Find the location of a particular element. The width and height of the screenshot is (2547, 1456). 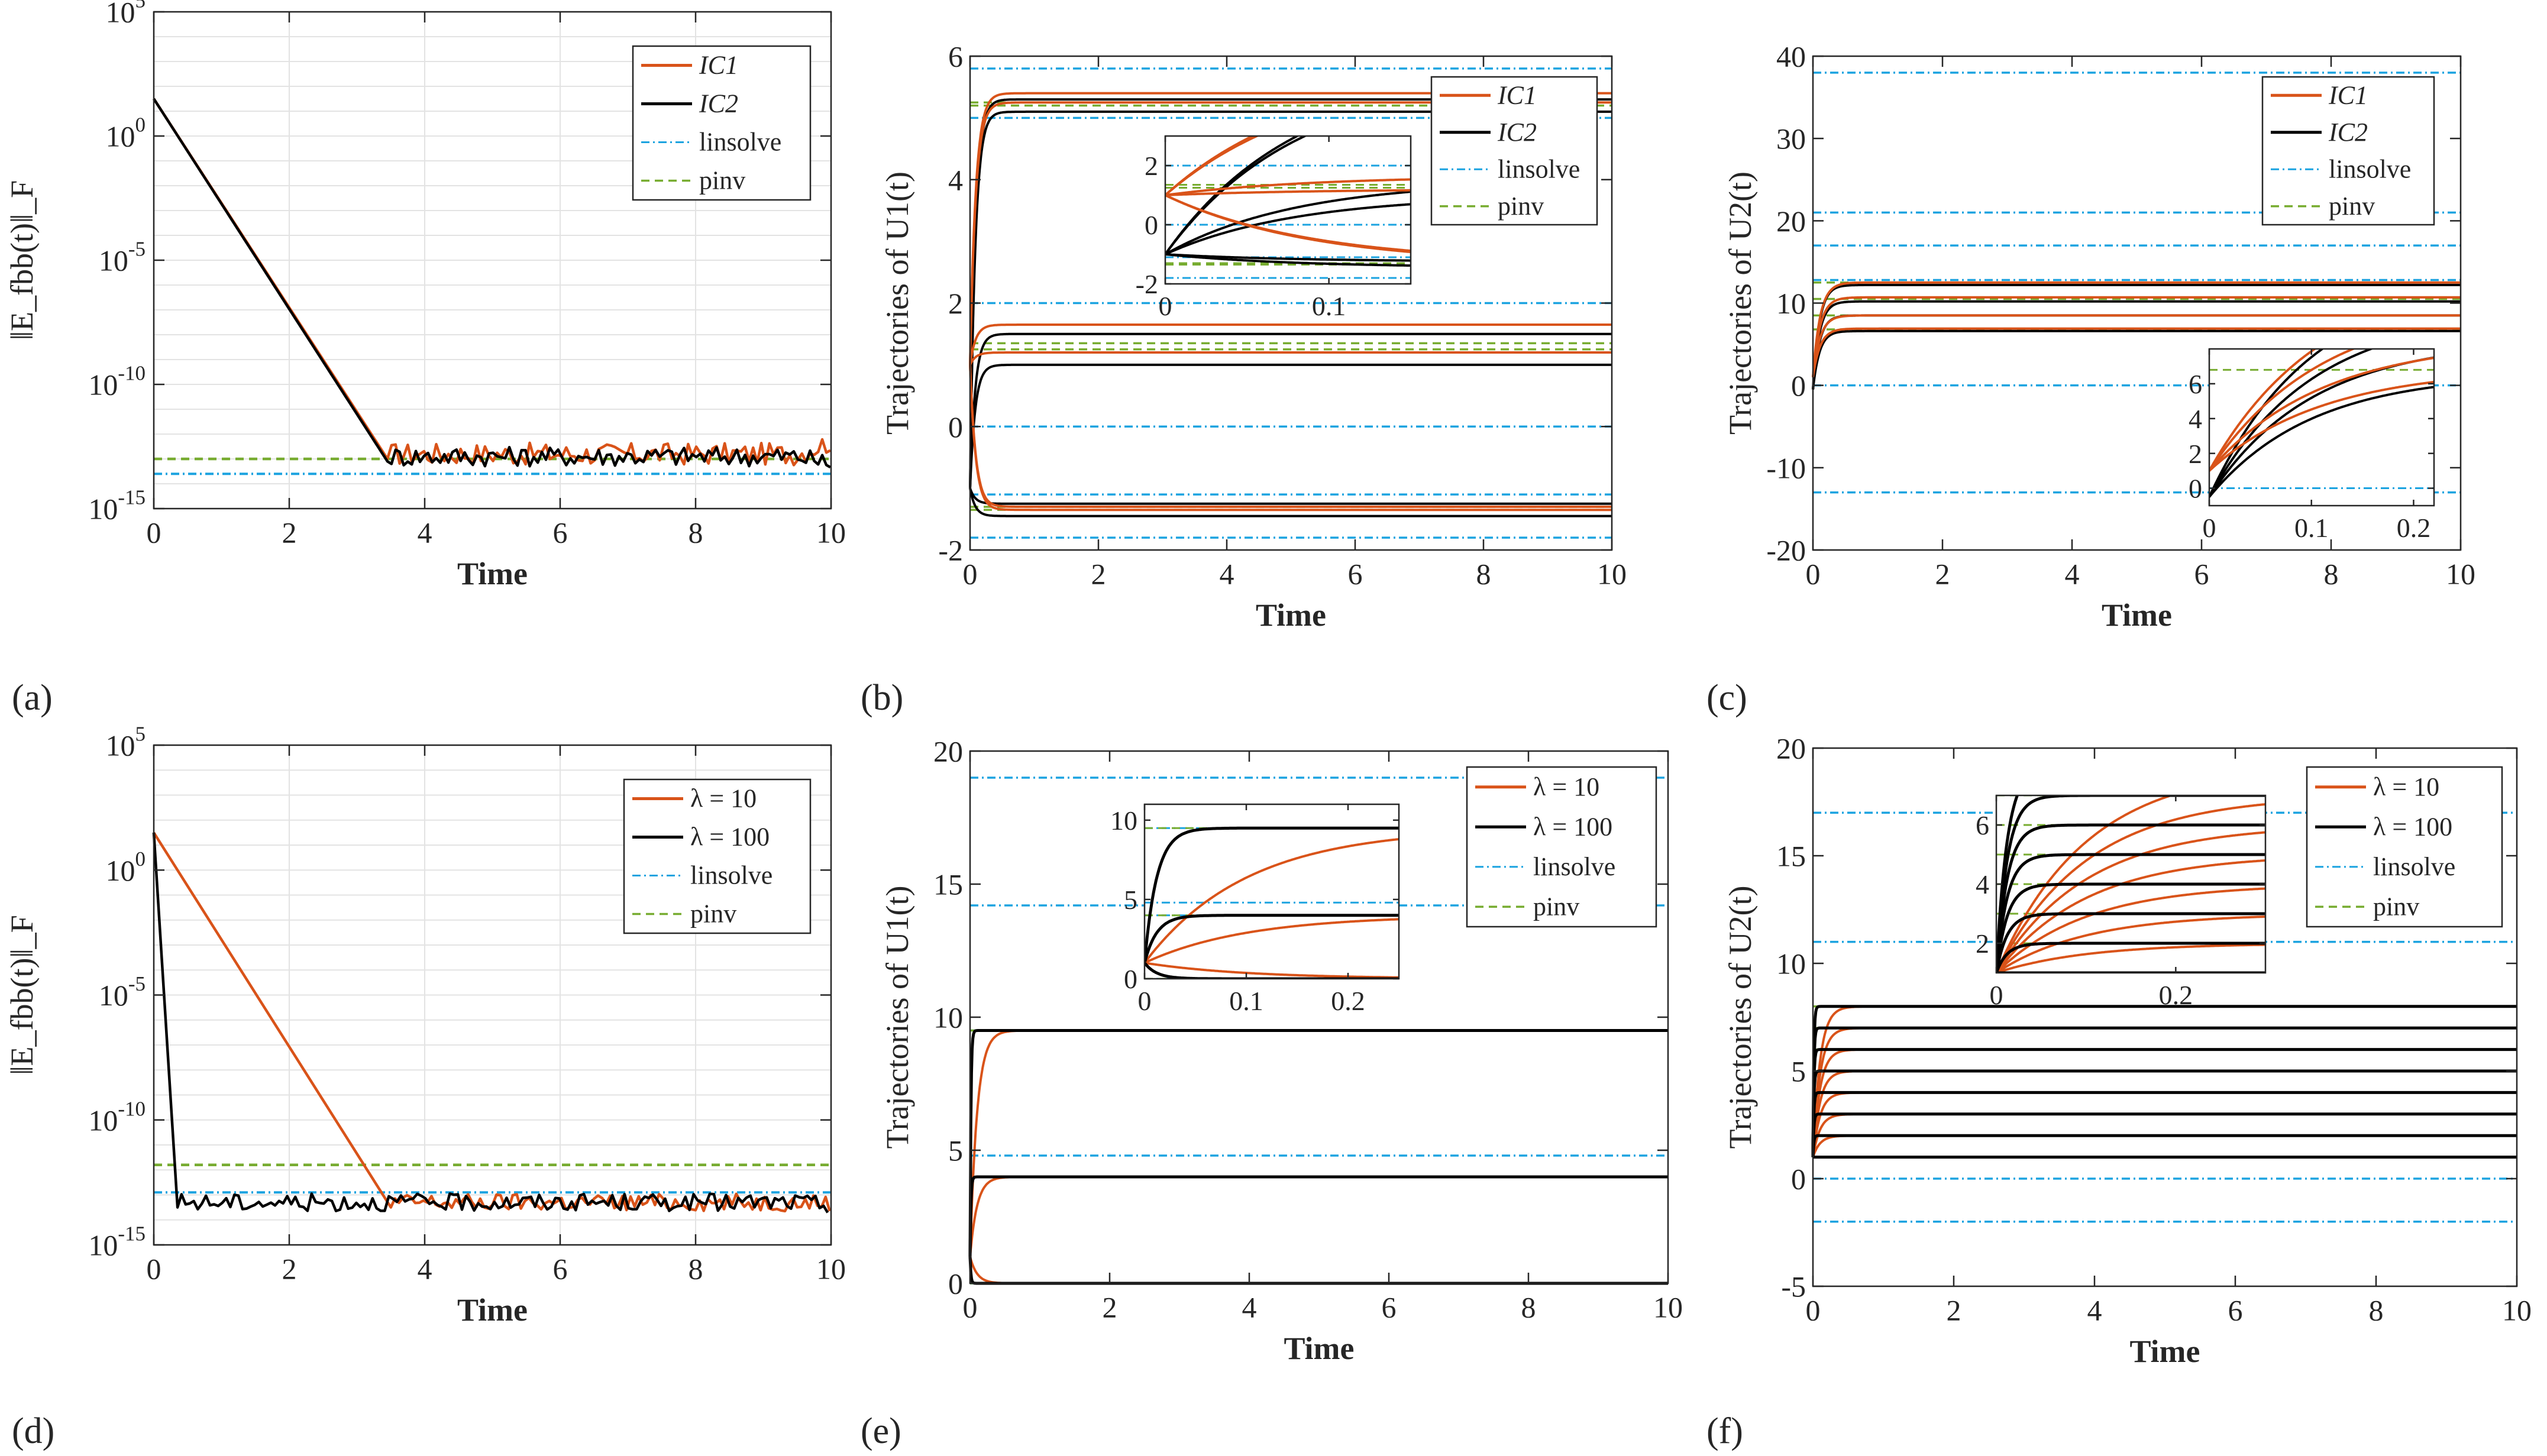

chart_data-2-ylabel: Trajectories of U2(t) is located at coordinates (1740, 303).